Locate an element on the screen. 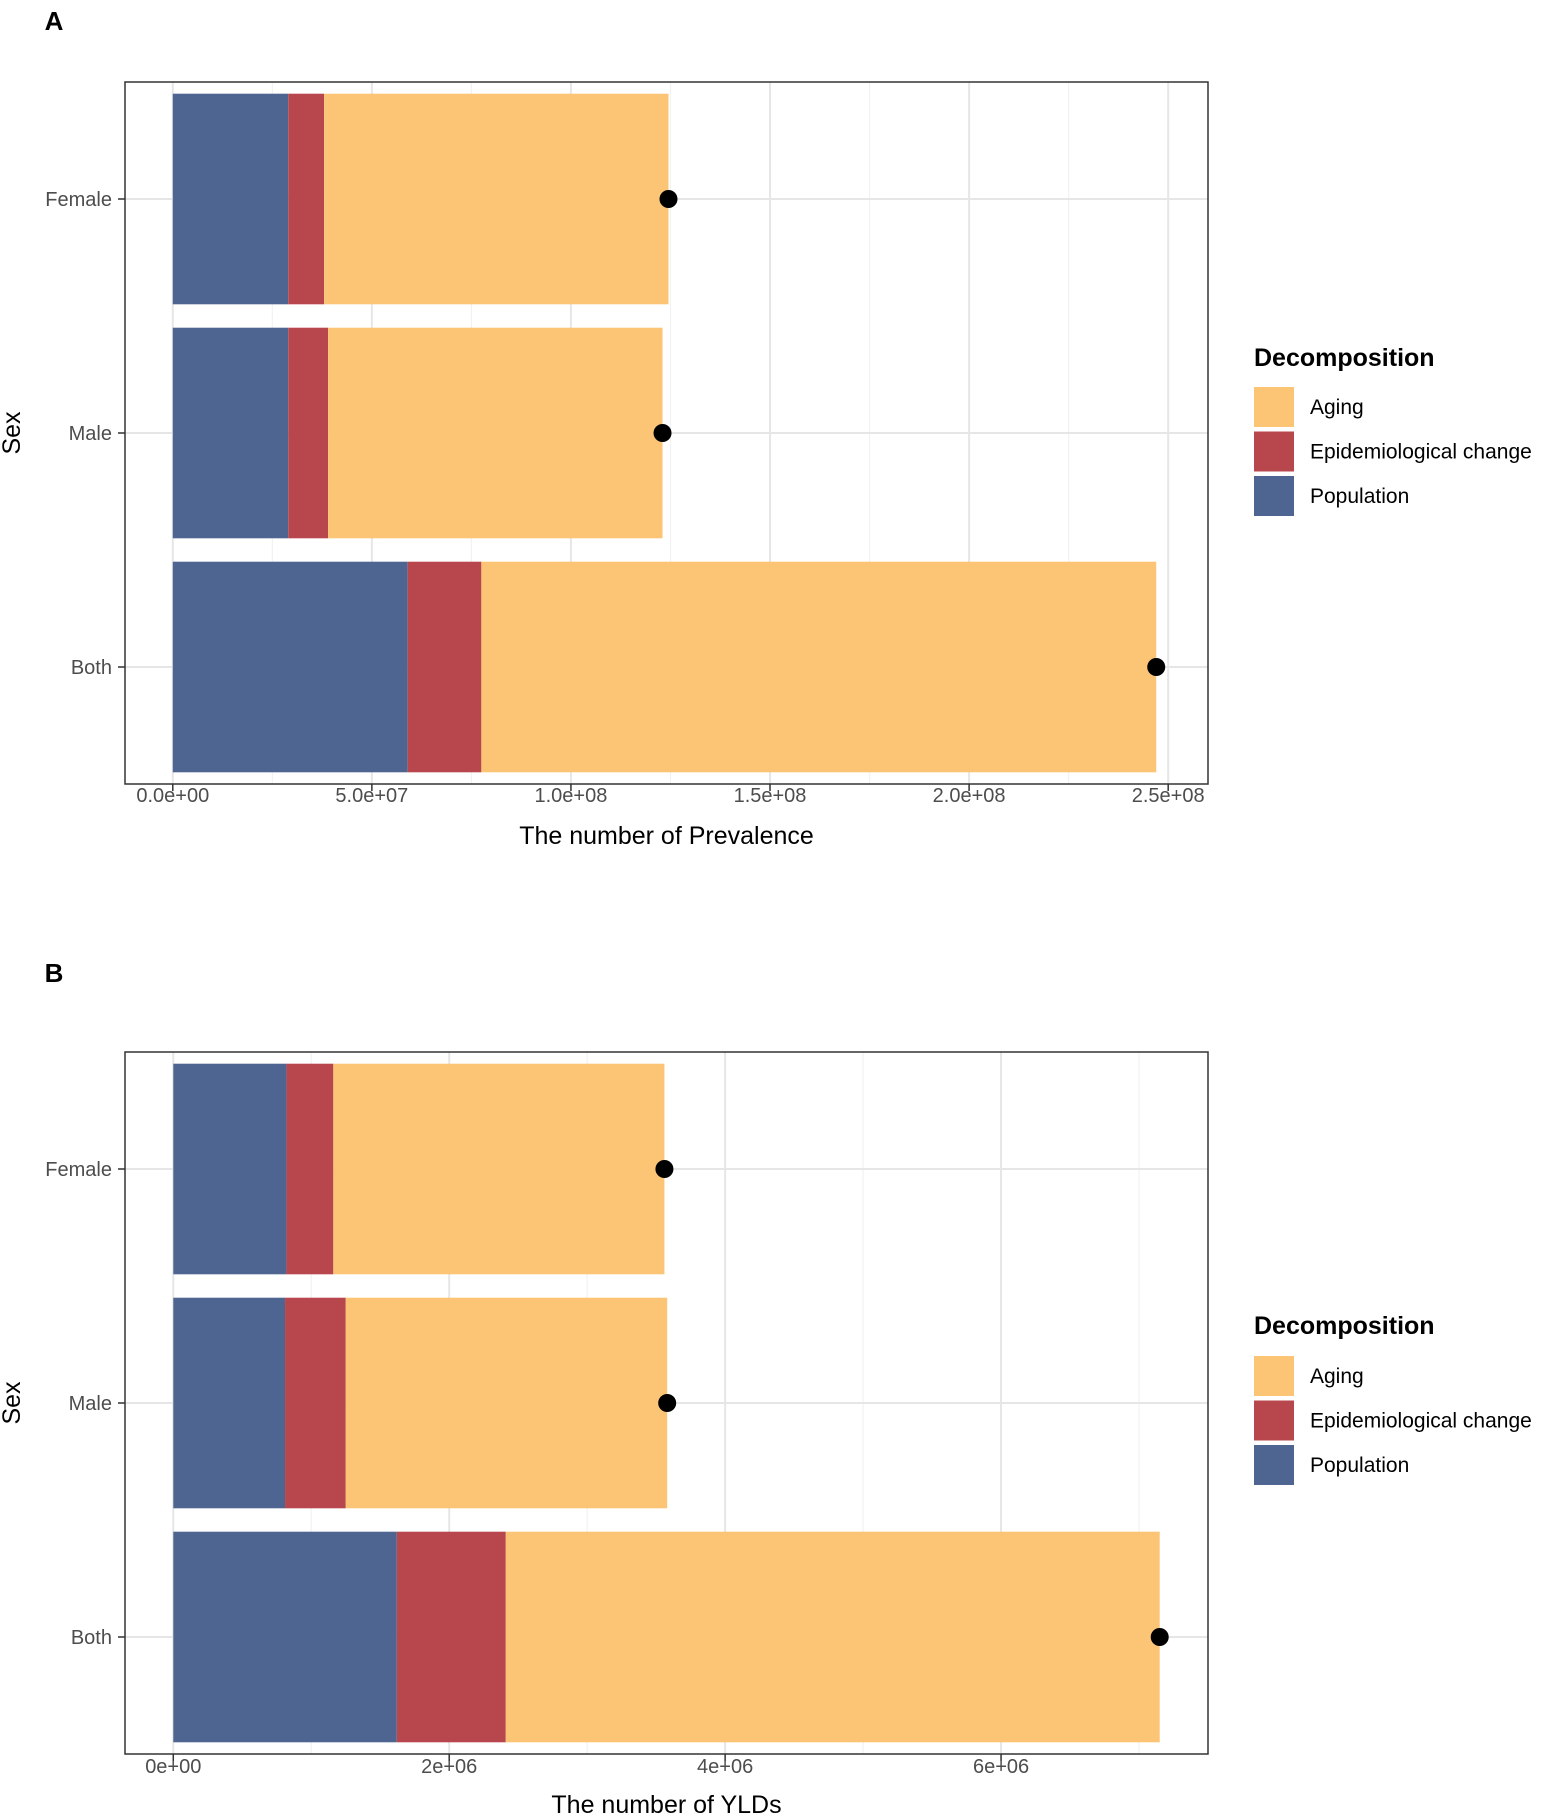 This screenshot has height=1817, width=1554. x-axis-title: The number of YLDs is located at coordinates (666, 1804).